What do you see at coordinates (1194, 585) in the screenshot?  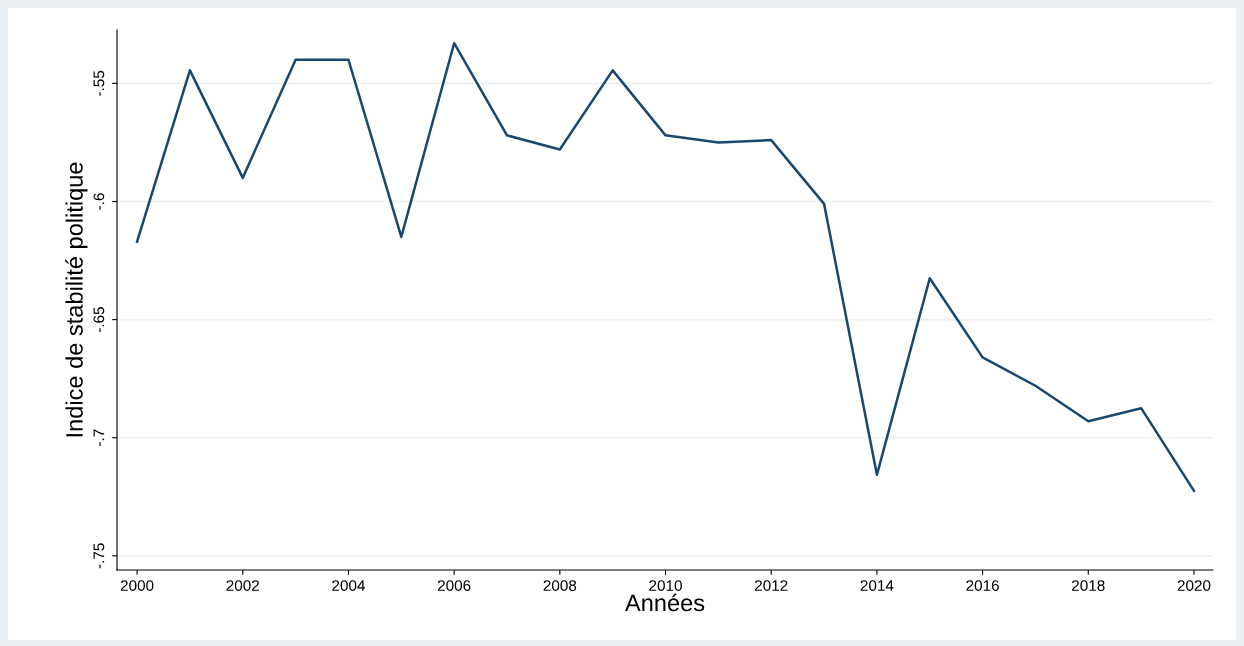 I see `x-tick-label: 2020` at bounding box center [1194, 585].